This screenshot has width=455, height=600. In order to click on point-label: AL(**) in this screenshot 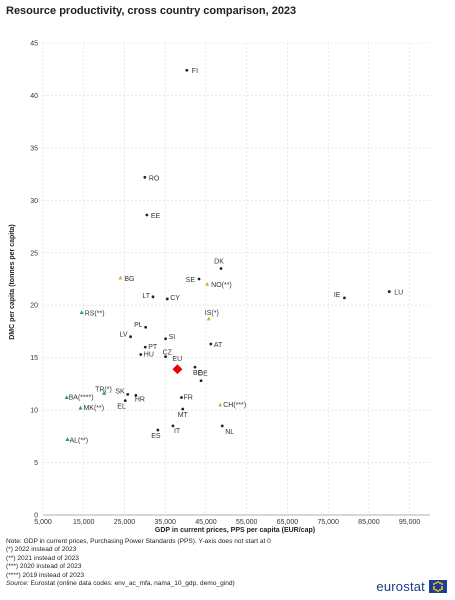, I will do `click(78, 440)`.